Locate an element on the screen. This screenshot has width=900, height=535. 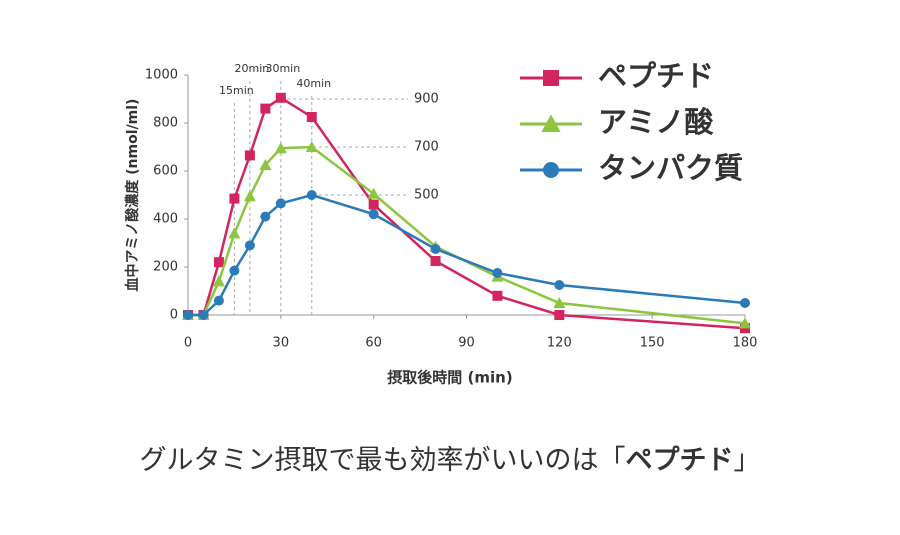
x-tick-label: 120 is located at coordinates (559, 343).